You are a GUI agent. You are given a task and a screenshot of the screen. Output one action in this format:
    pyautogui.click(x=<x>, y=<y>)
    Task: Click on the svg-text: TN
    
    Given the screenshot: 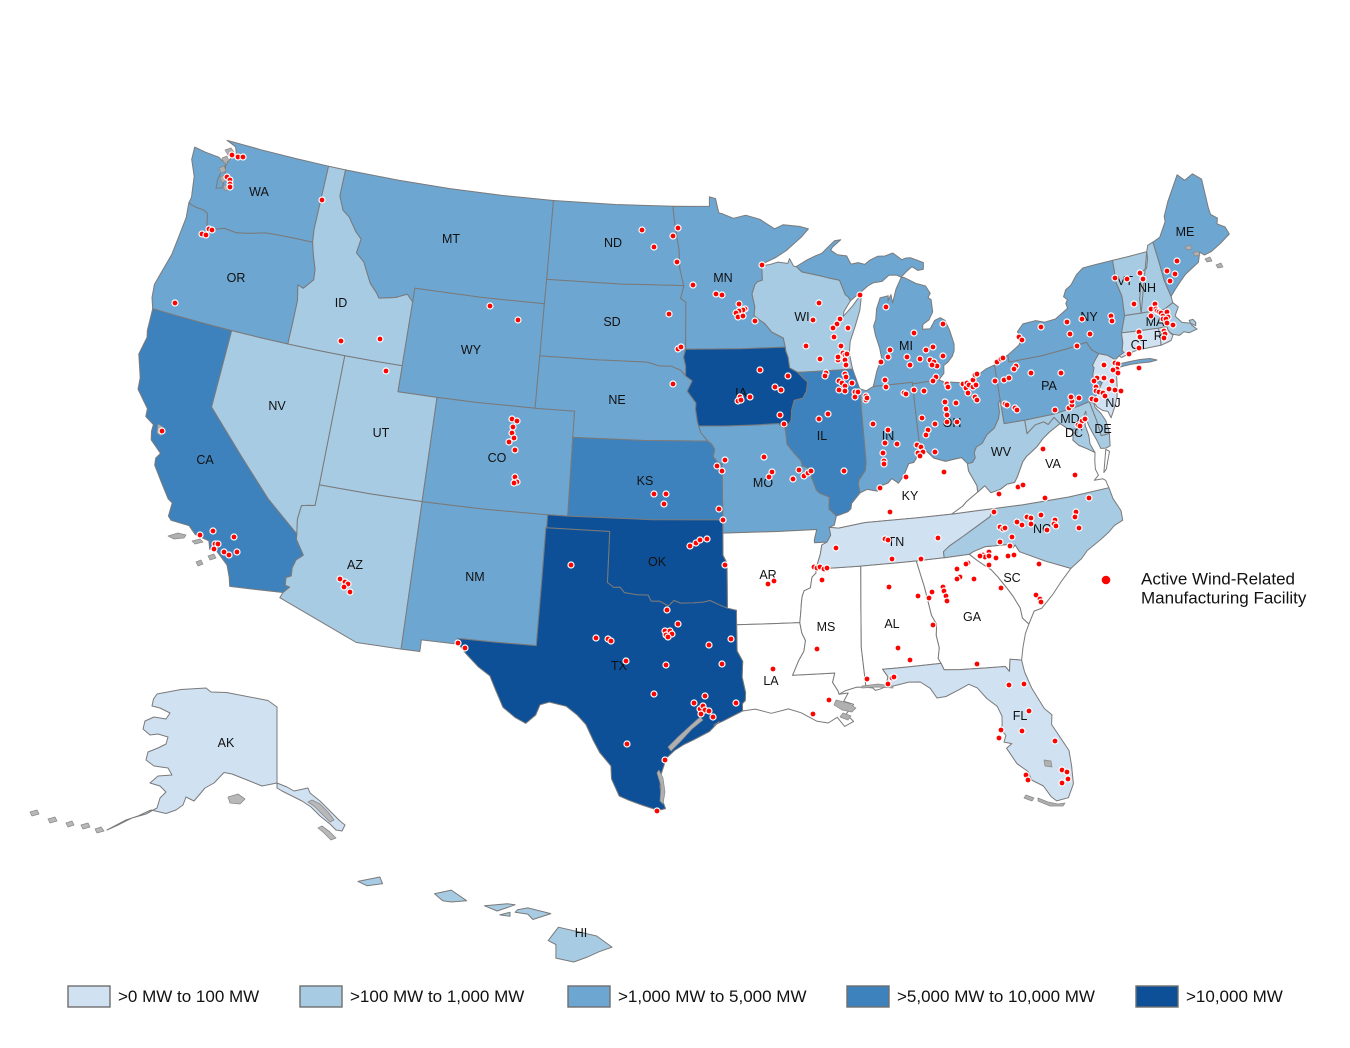 What is the action you would take?
    pyautogui.click(x=896, y=542)
    